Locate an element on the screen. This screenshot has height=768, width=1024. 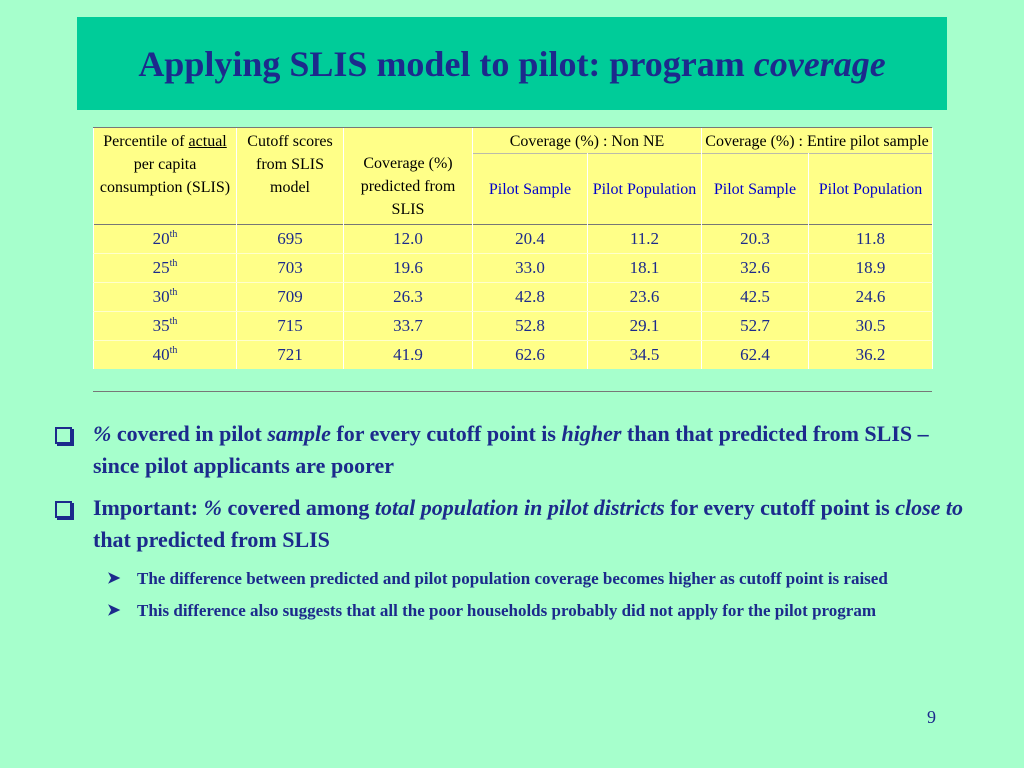
cell-all-pop: 24.6 is located at coordinates (870, 297).